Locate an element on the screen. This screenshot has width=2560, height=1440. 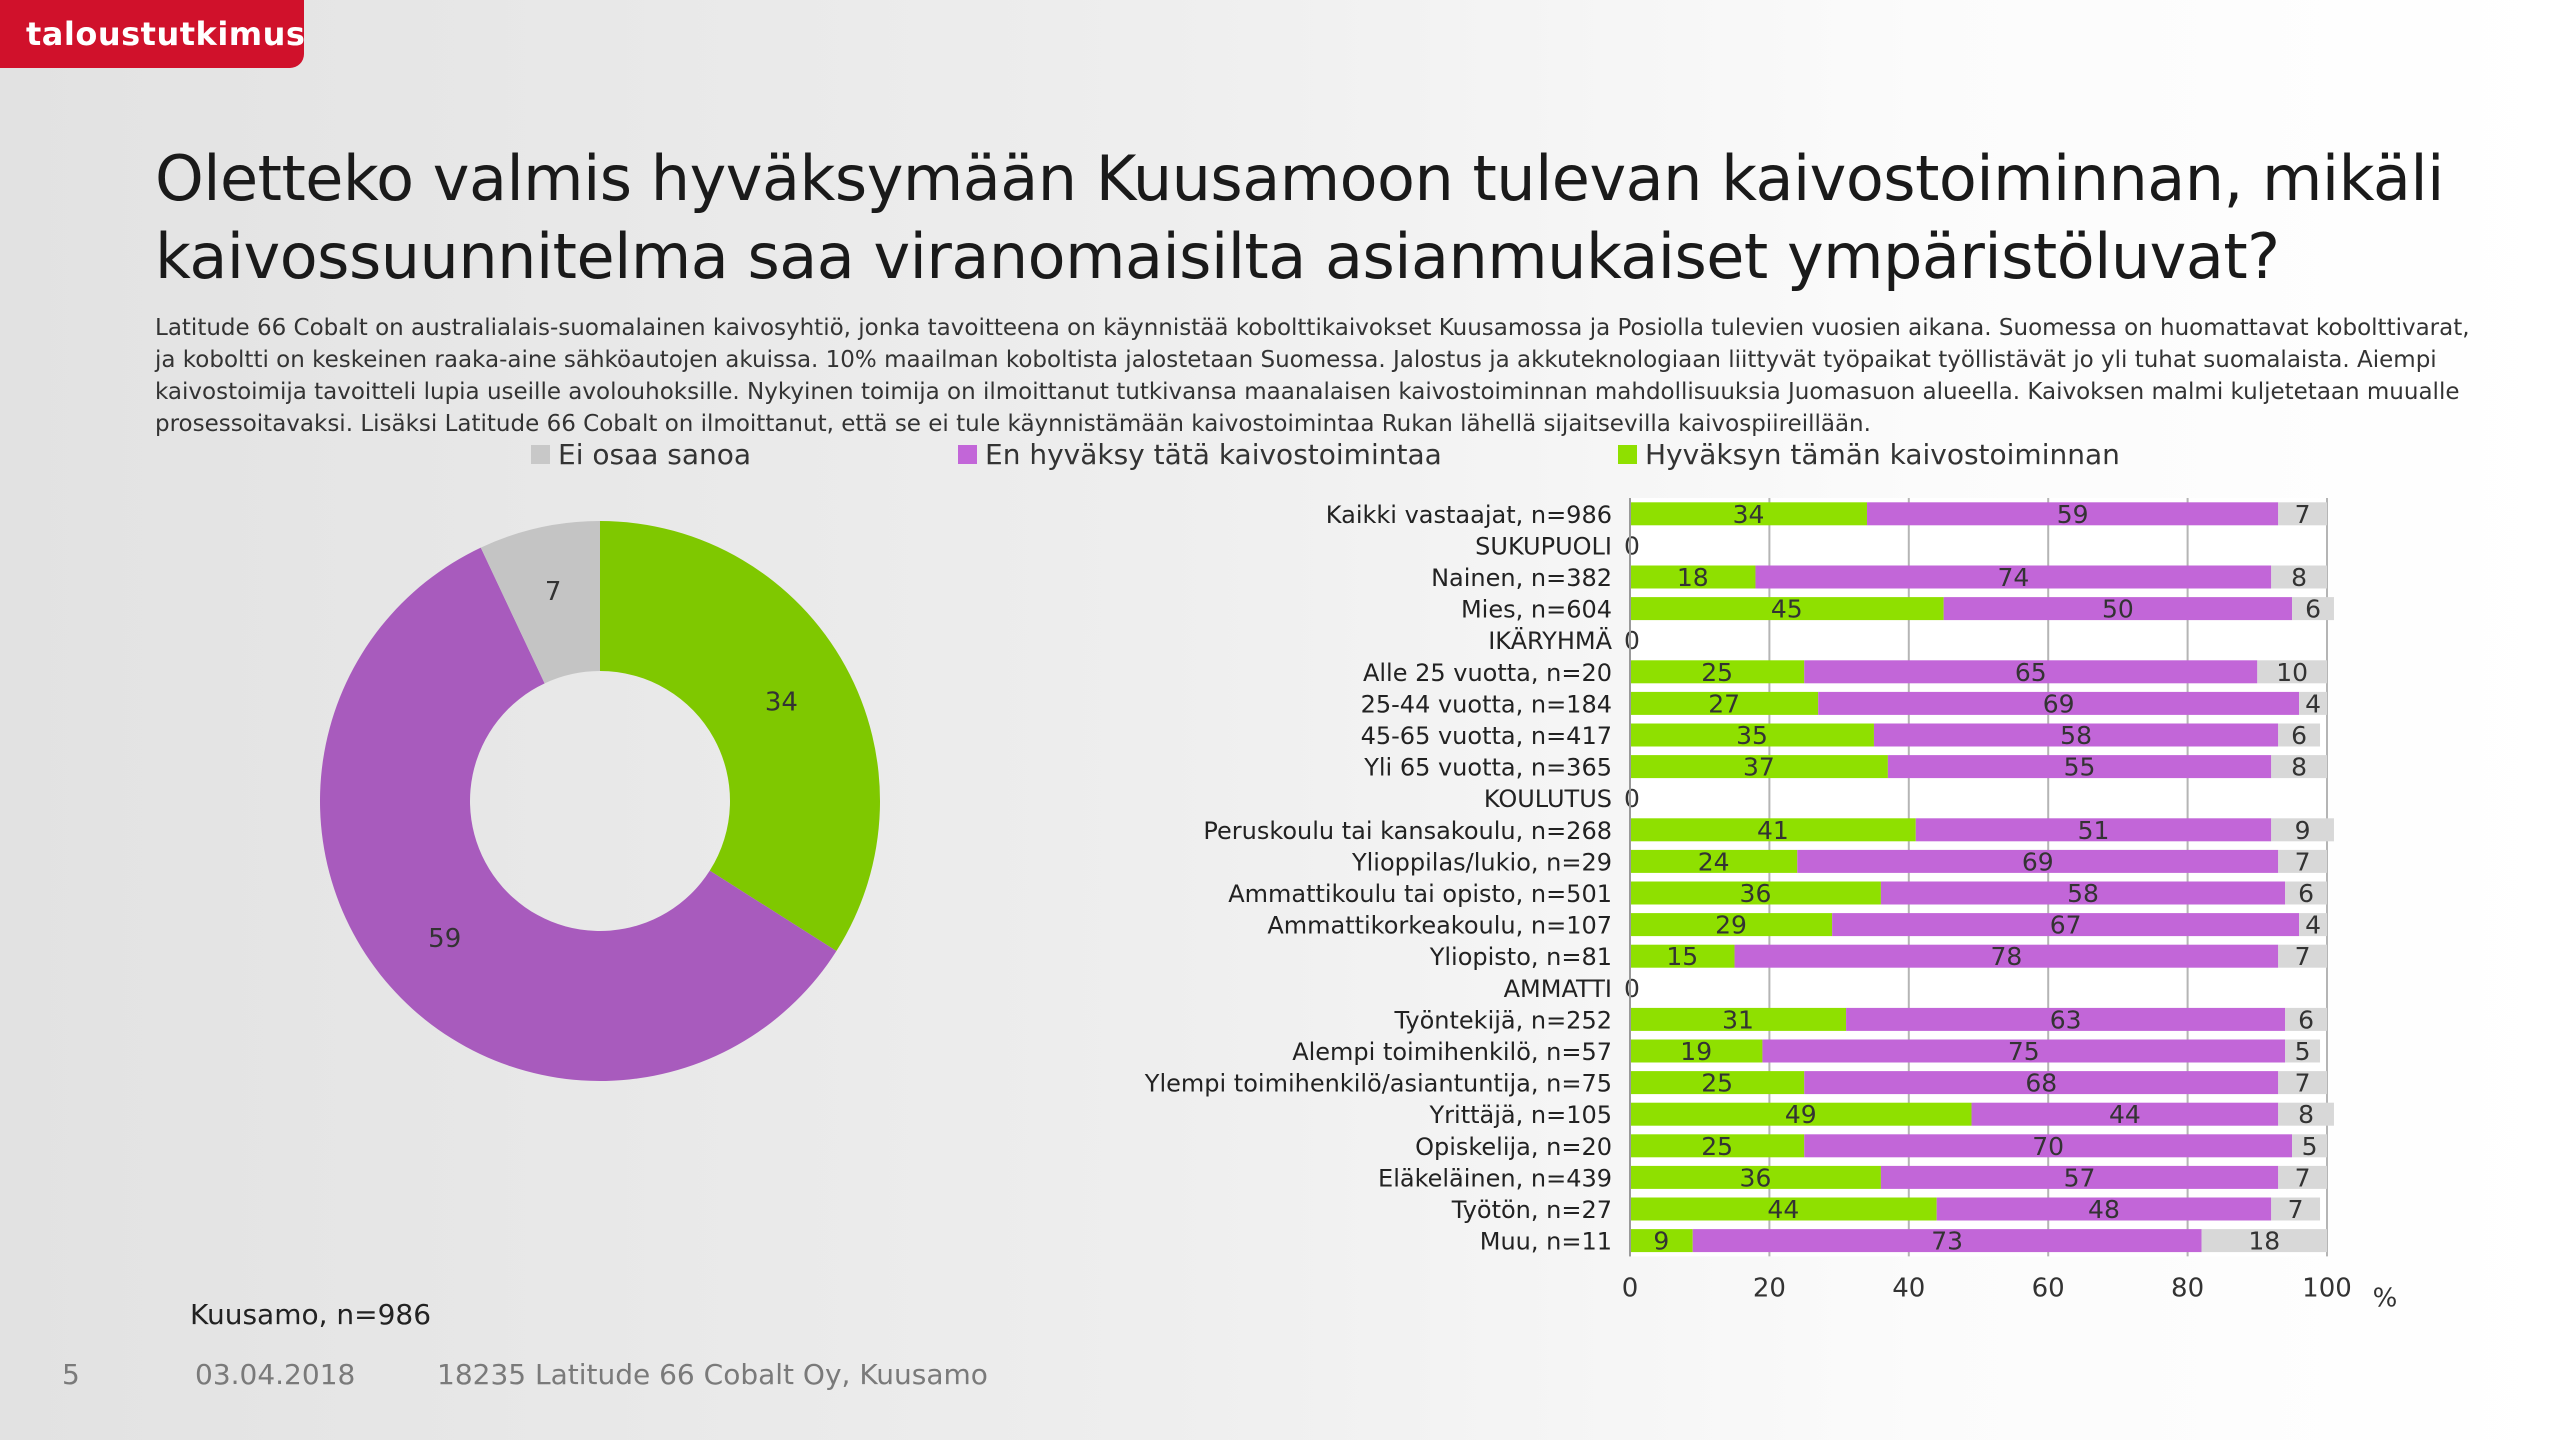
category-label-8: Yli 65 vuotta, n=365 is located at coordinates (1487, 768).